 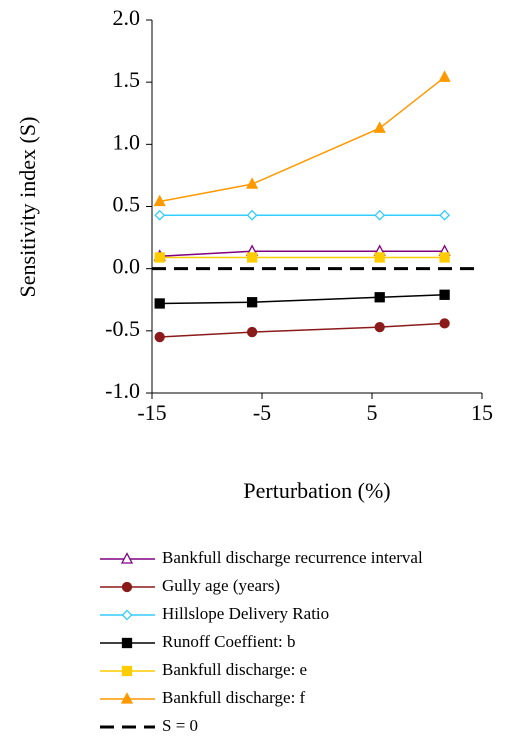 What do you see at coordinates (180, 725) in the screenshot?
I see `legend-label: S = 0` at bounding box center [180, 725].